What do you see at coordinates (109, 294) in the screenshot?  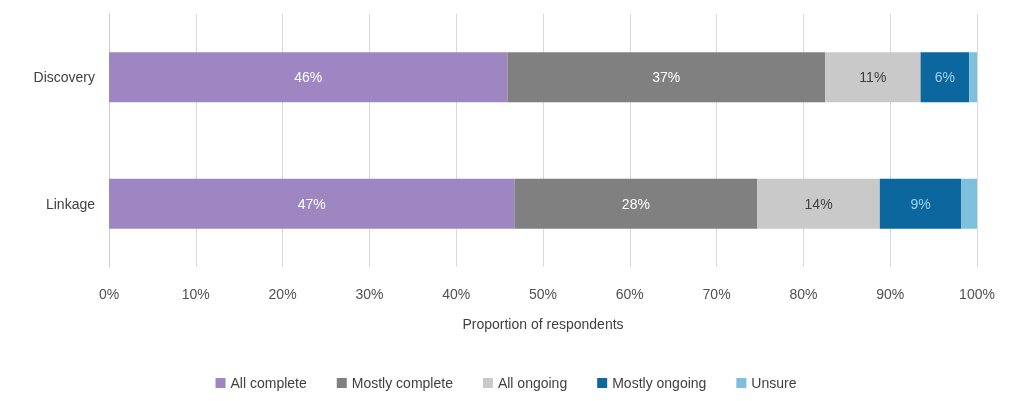 I see `x-tick-label: 0%` at bounding box center [109, 294].